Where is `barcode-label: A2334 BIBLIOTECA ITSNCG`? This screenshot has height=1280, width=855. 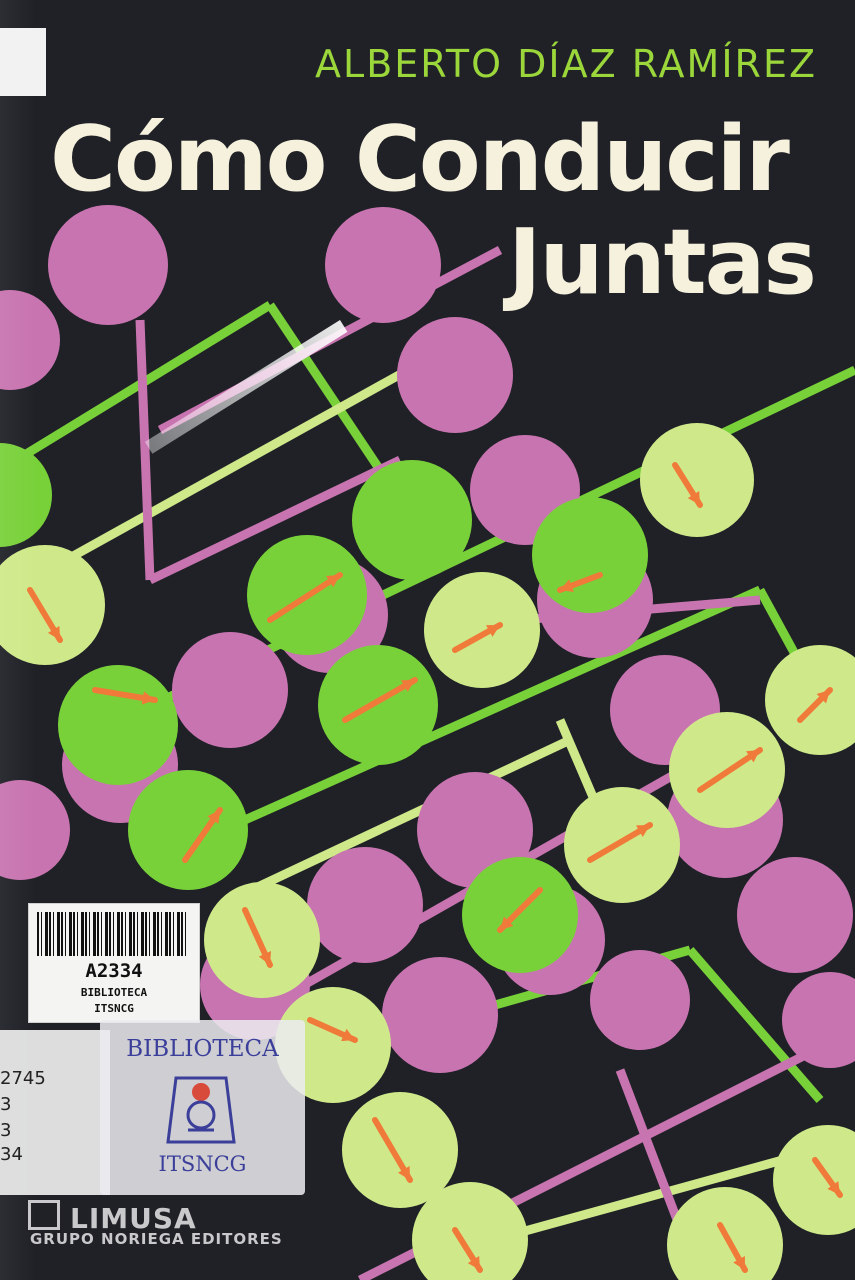 barcode-label: A2334 BIBLIOTECA ITSNCG is located at coordinates (114, 963).